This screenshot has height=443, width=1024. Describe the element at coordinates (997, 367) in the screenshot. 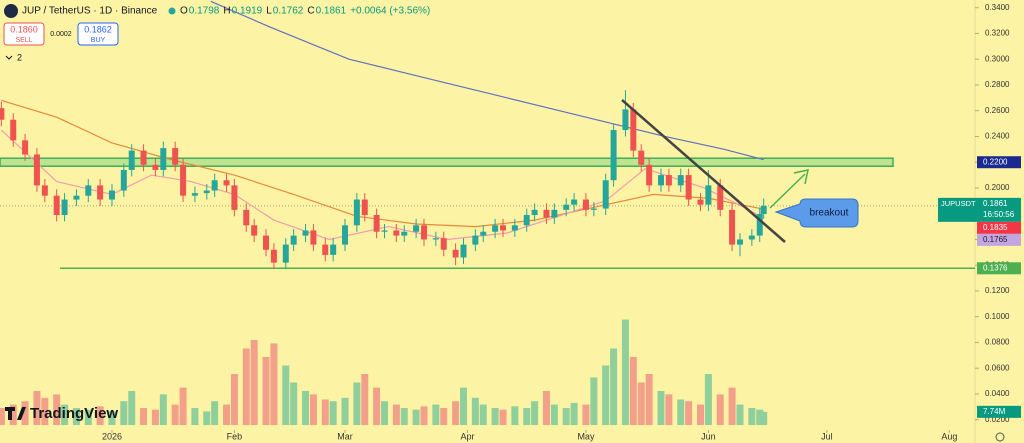

I see `y-tick-label: 0.0600` at that location.